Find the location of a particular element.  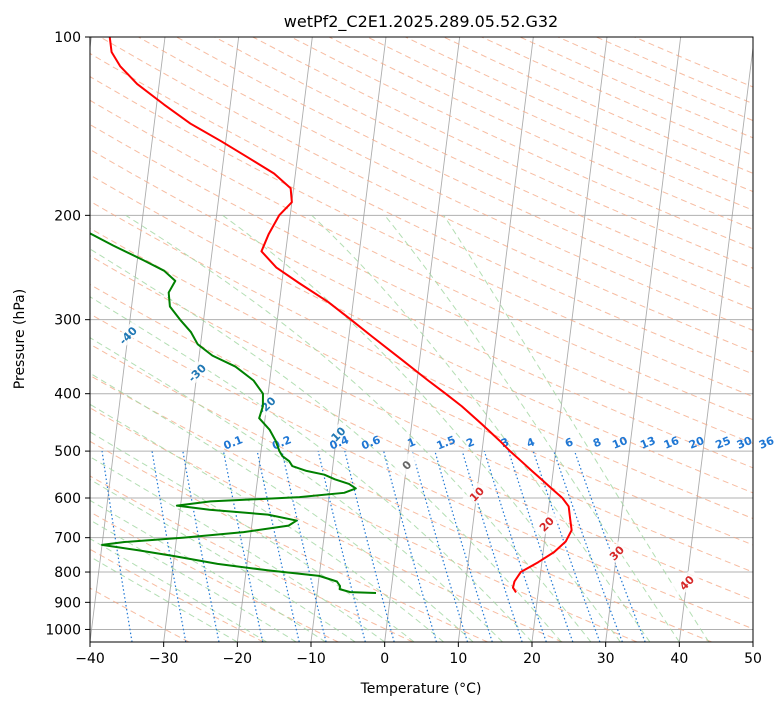

mixing-ratio-label: 0.1 is located at coordinates (233, 442).